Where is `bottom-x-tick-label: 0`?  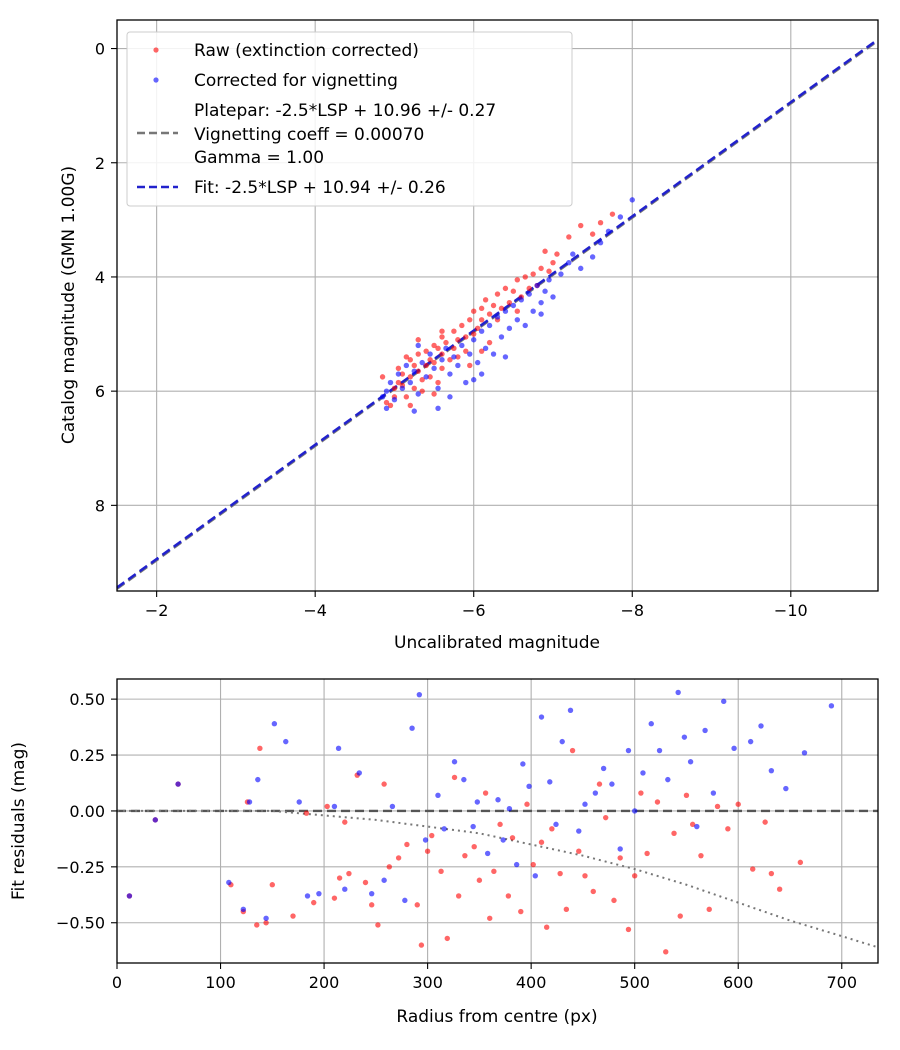 bottom-x-tick-label: 0 is located at coordinates (117, 982).